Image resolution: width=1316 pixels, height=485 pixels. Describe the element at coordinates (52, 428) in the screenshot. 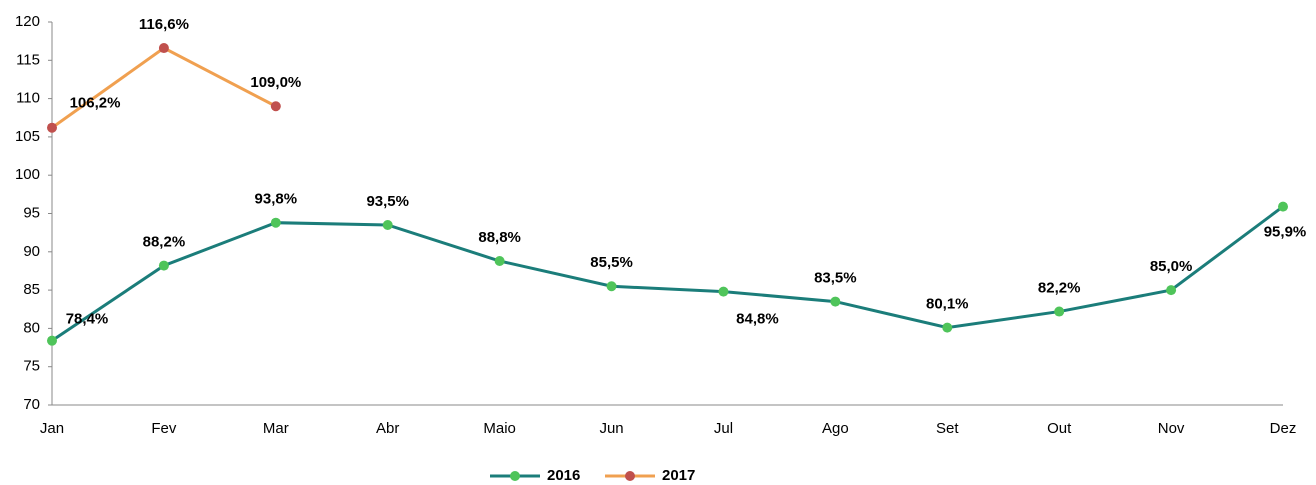

I see `x-tick-label: Jan` at that location.